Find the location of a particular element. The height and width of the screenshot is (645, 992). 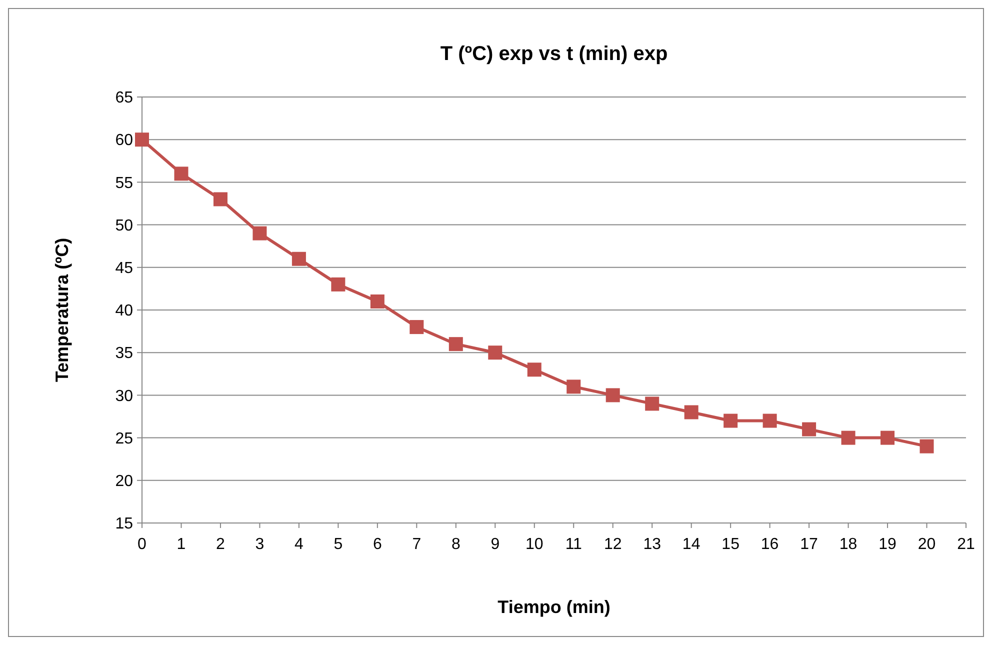

x-tick-label: 6 is located at coordinates (377, 544).